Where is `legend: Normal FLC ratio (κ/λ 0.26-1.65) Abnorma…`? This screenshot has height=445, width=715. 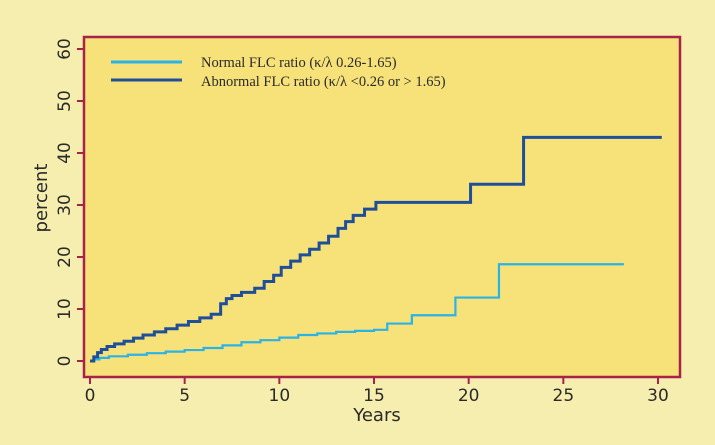
legend: Normal FLC ratio (κ/λ 0.26-1.65) Abnorma… is located at coordinates (278, 72).